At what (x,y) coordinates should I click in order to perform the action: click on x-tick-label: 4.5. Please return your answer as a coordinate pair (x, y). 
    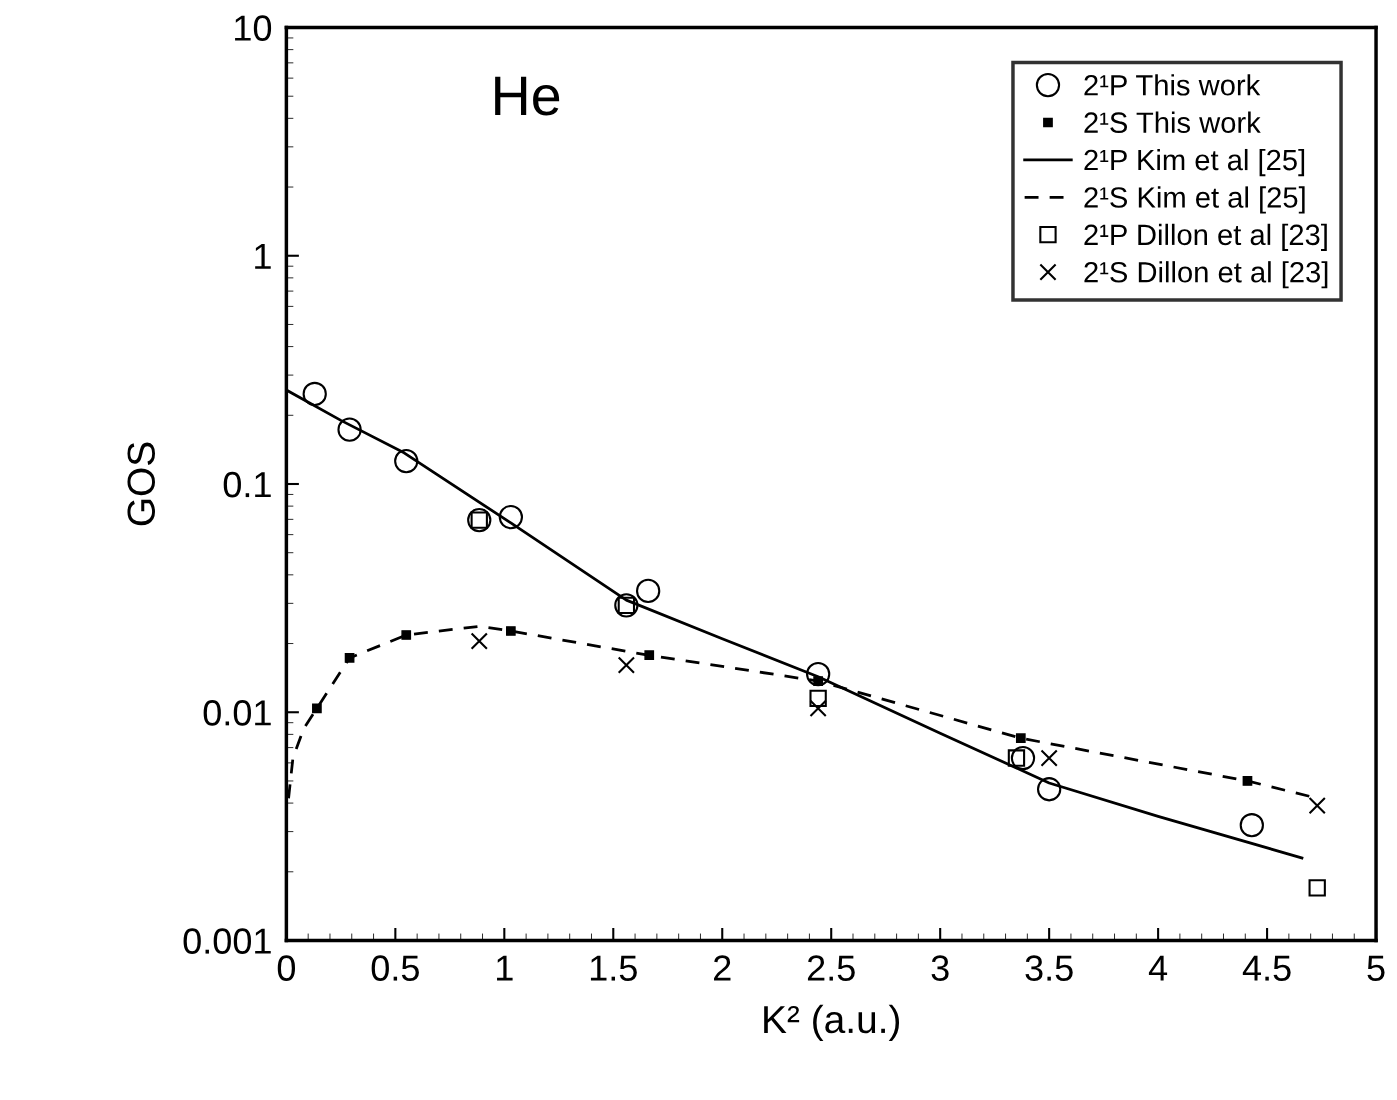
    Looking at the image, I should click on (1266, 968).